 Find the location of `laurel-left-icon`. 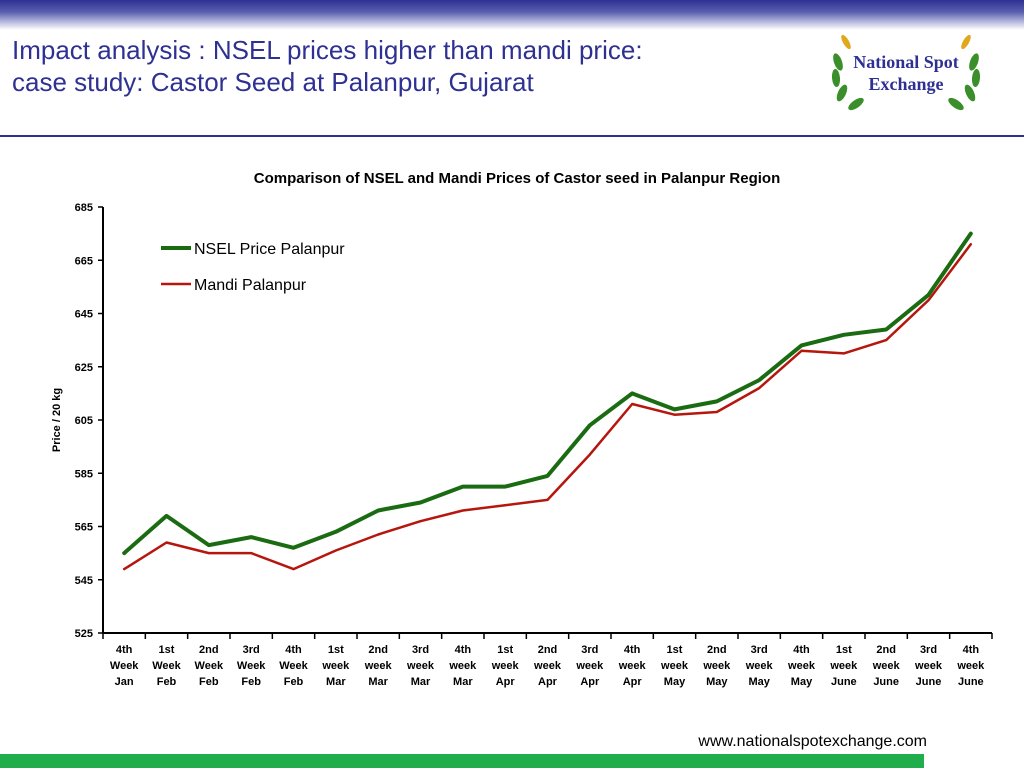

laurel-left-icon is located at coordinates (847, 82).